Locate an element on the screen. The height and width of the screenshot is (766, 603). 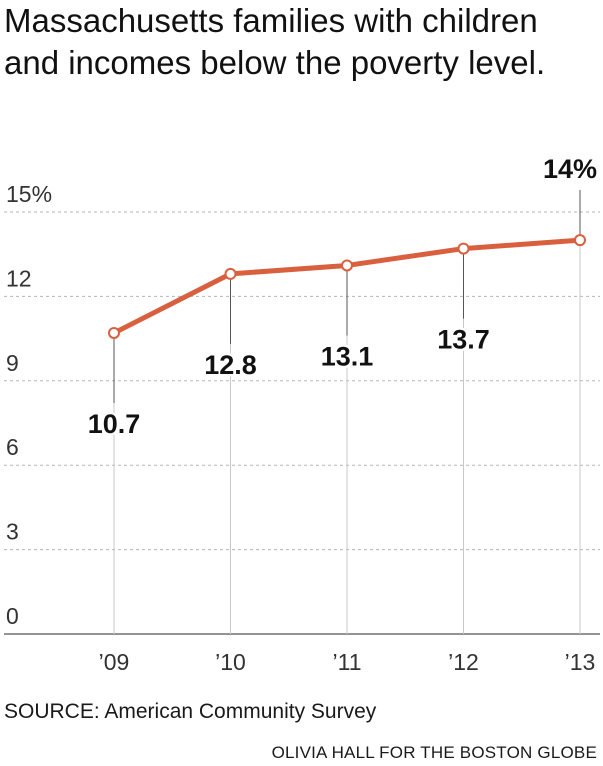
data-label: 13.7 is located at coordinates (463, 340).